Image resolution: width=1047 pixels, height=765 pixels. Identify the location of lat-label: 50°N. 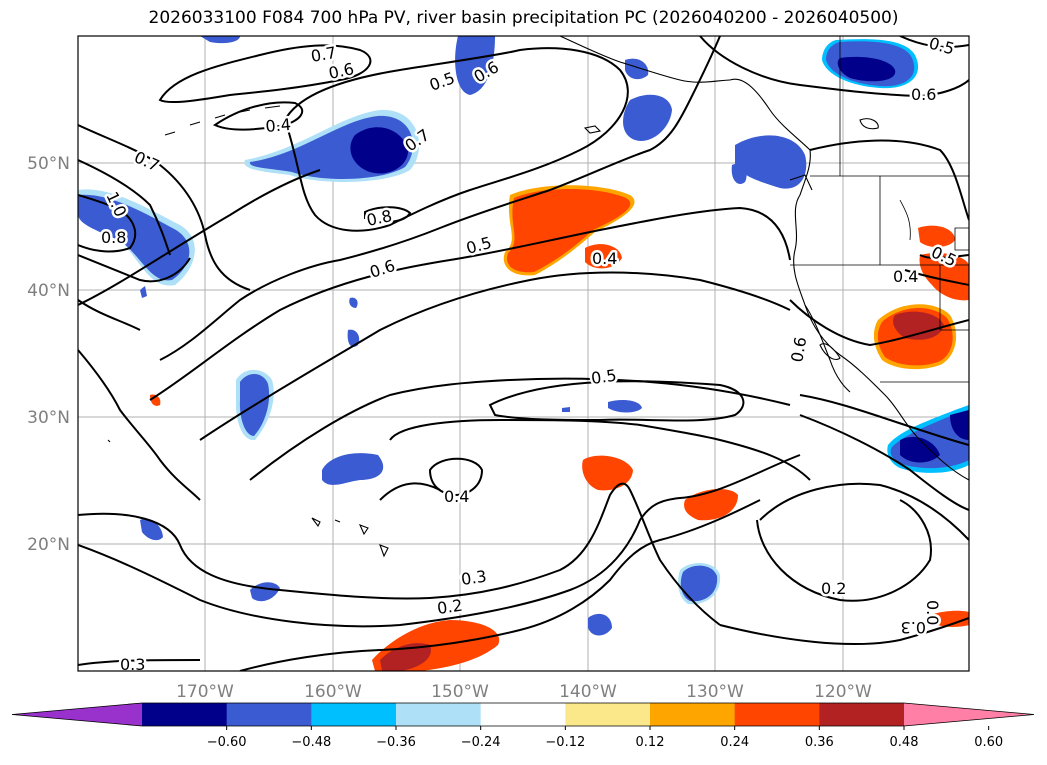
(48, 164).